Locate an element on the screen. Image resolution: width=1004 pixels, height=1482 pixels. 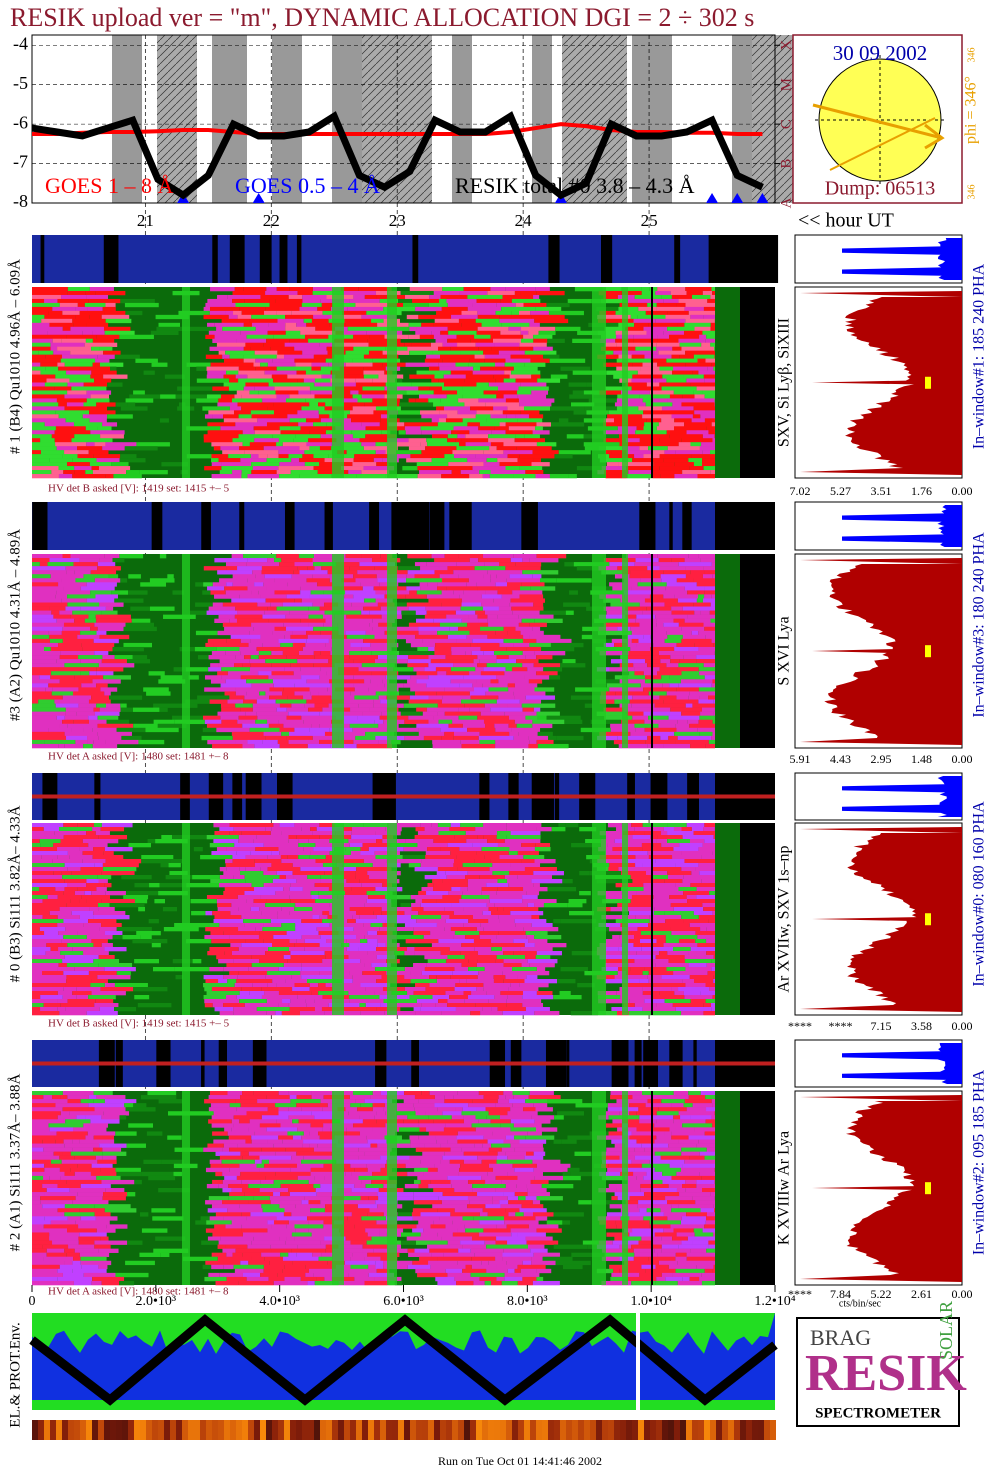
strip-gap is located at coordinates (232, 259).